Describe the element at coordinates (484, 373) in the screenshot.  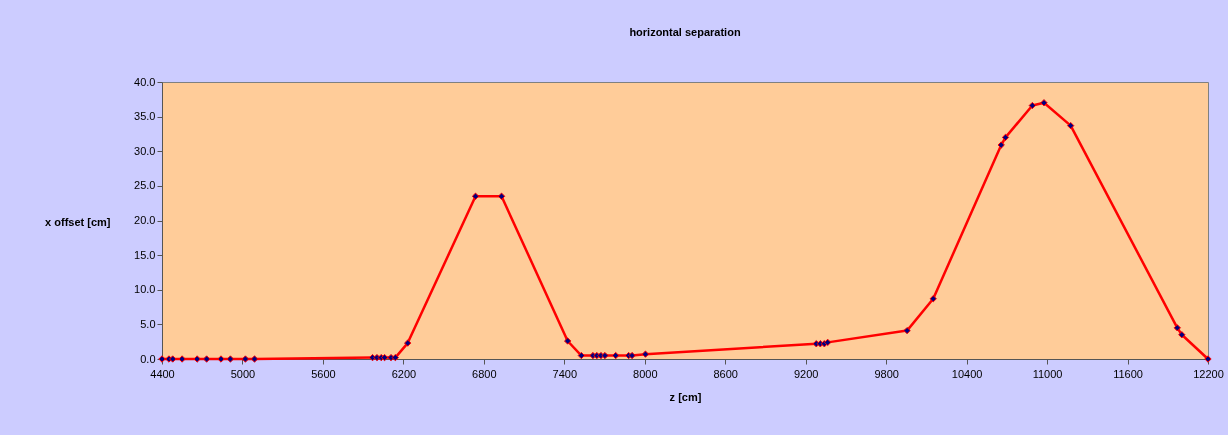
I see `x-tick-label: 6800` at that location.